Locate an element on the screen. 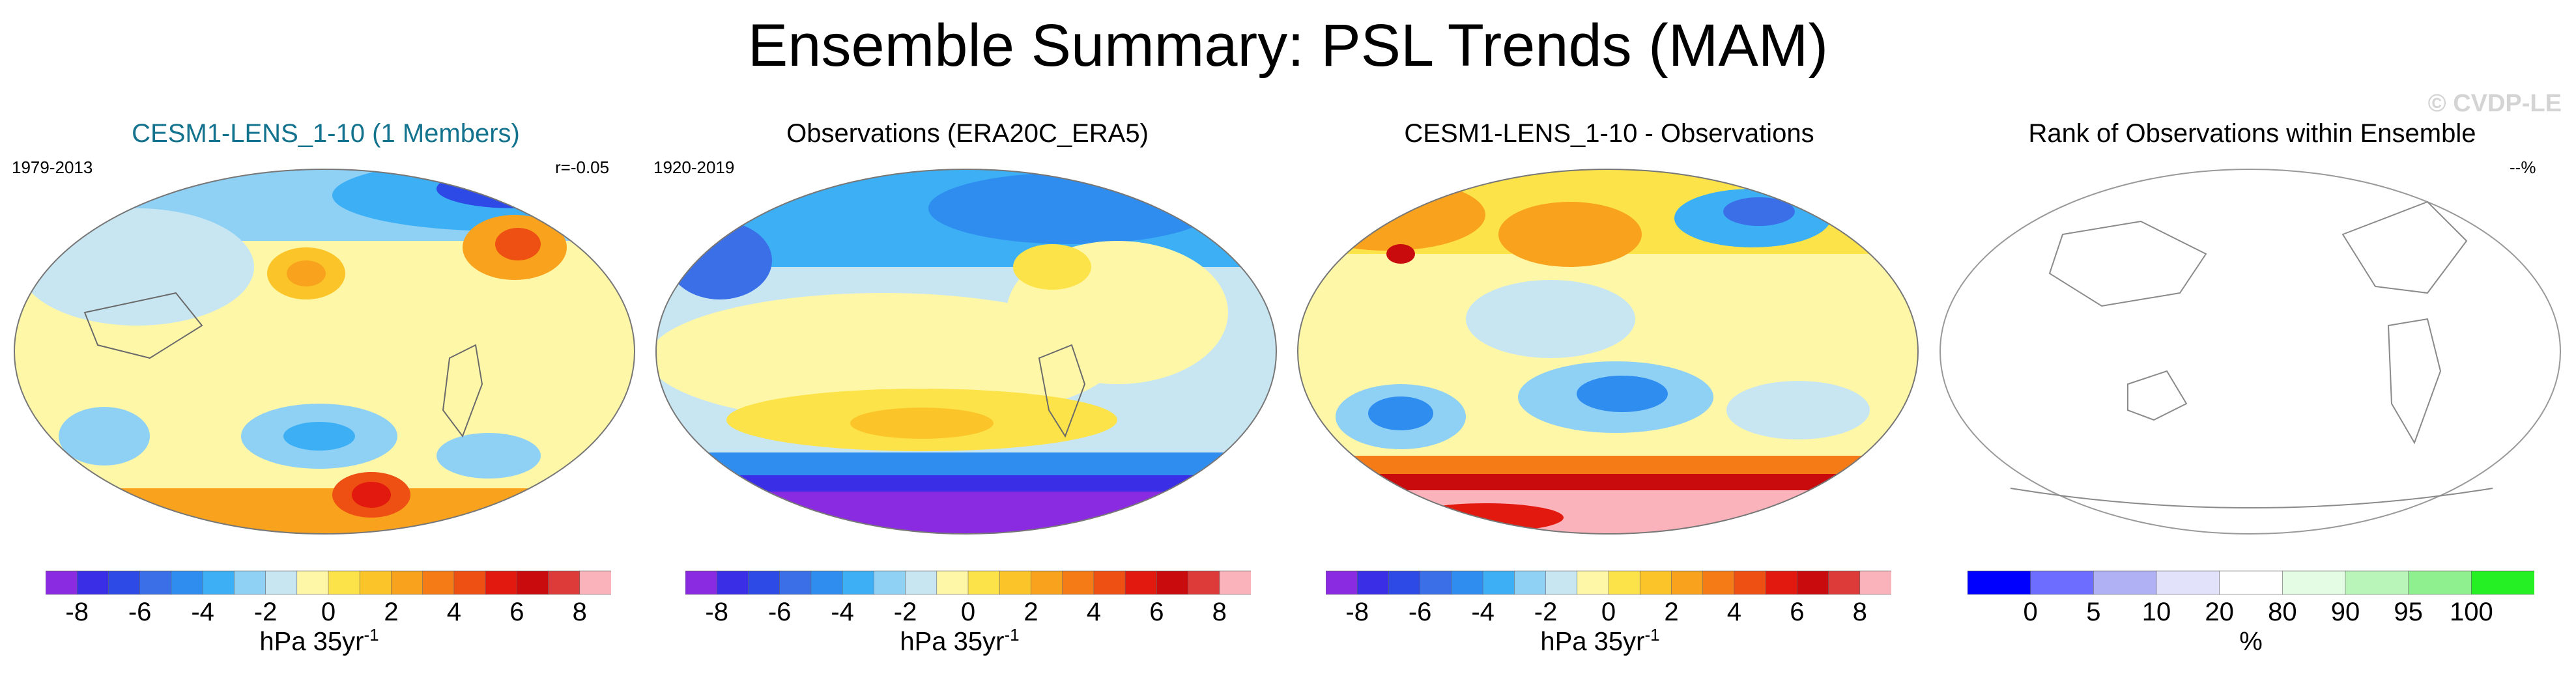 Image resolution: width=2576 pixels, height=681 pixels. rank-colorbar-tick-label: 80 is located at coordinates (2282, 612).